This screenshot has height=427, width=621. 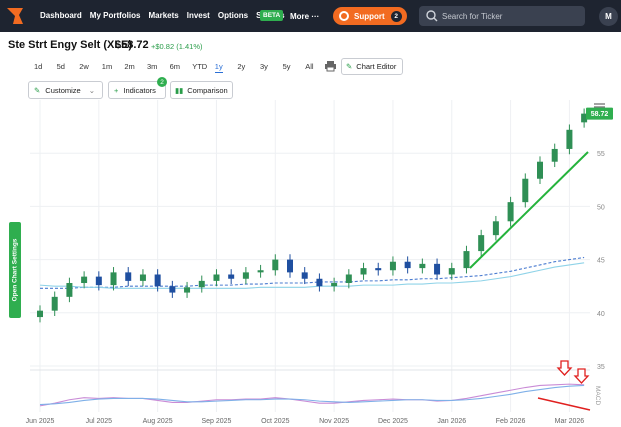 I want to click on range-button: 1m, so click(x=107, y=66).